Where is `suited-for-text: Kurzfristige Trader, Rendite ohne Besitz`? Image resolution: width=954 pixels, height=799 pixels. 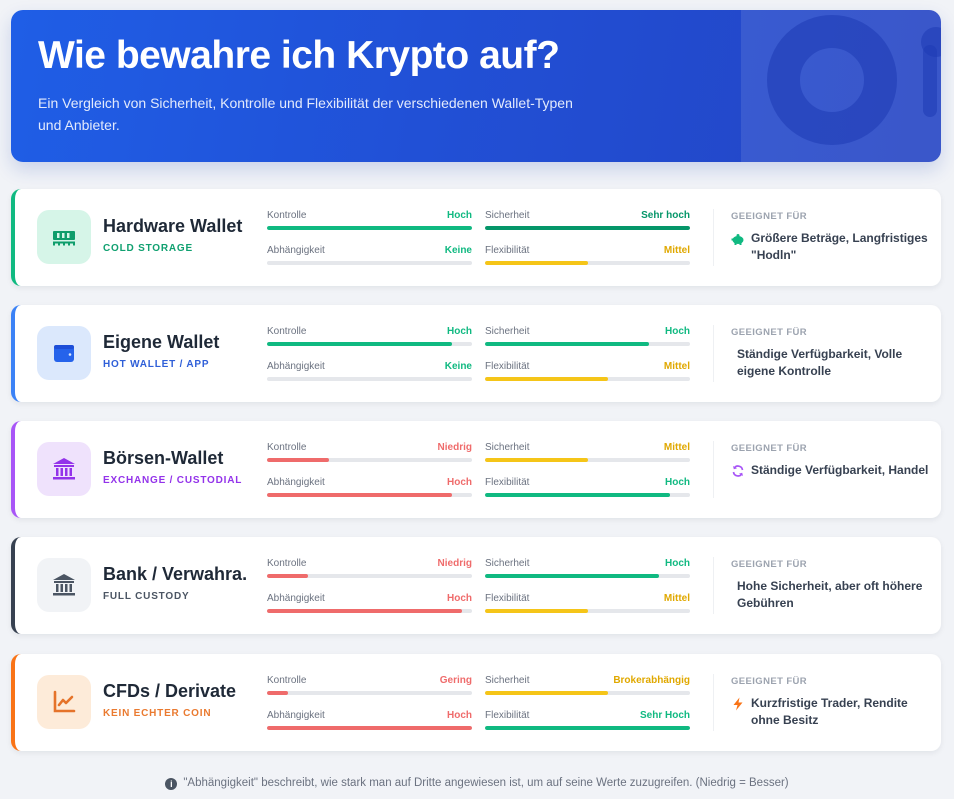 suited-for-text: Kurzfristige Trader, Rendite ohne Besitz is located at coordinates (829, 711).